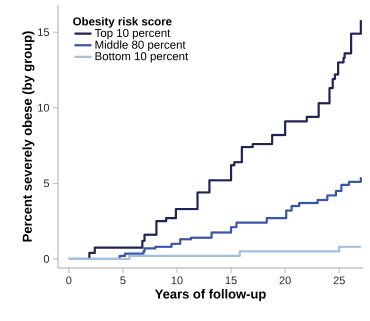 The height and width of the screenshot is (321, 370). Describe the element at coordinates (132, 34) in the screenshot. I see `legend-label: Top 10 percent` at that location.